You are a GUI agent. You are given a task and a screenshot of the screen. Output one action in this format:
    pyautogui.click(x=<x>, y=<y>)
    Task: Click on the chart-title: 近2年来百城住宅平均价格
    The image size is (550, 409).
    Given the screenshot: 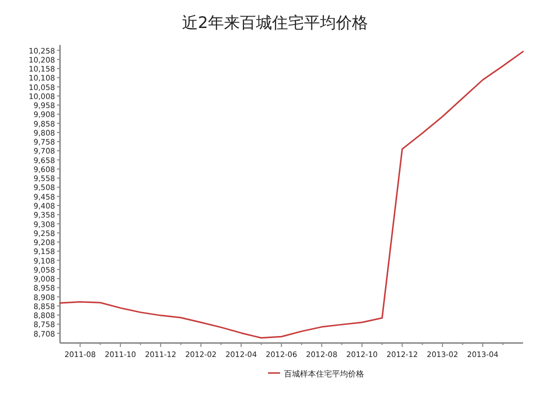 What is the action you would take?
    pyautogui.click(x=275, y=22)
    